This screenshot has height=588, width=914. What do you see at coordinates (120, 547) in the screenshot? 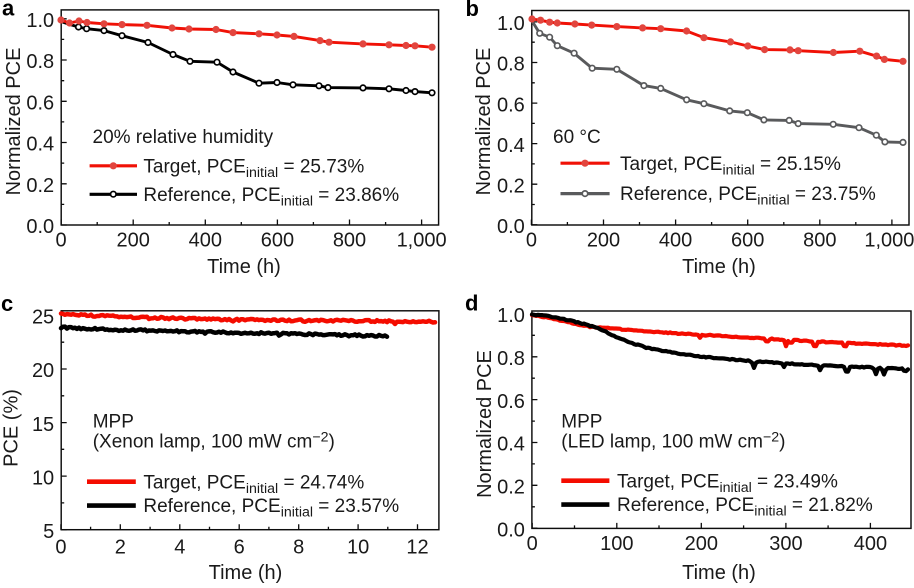
I see `svg-text: 2` at bounding box center [120, 547].